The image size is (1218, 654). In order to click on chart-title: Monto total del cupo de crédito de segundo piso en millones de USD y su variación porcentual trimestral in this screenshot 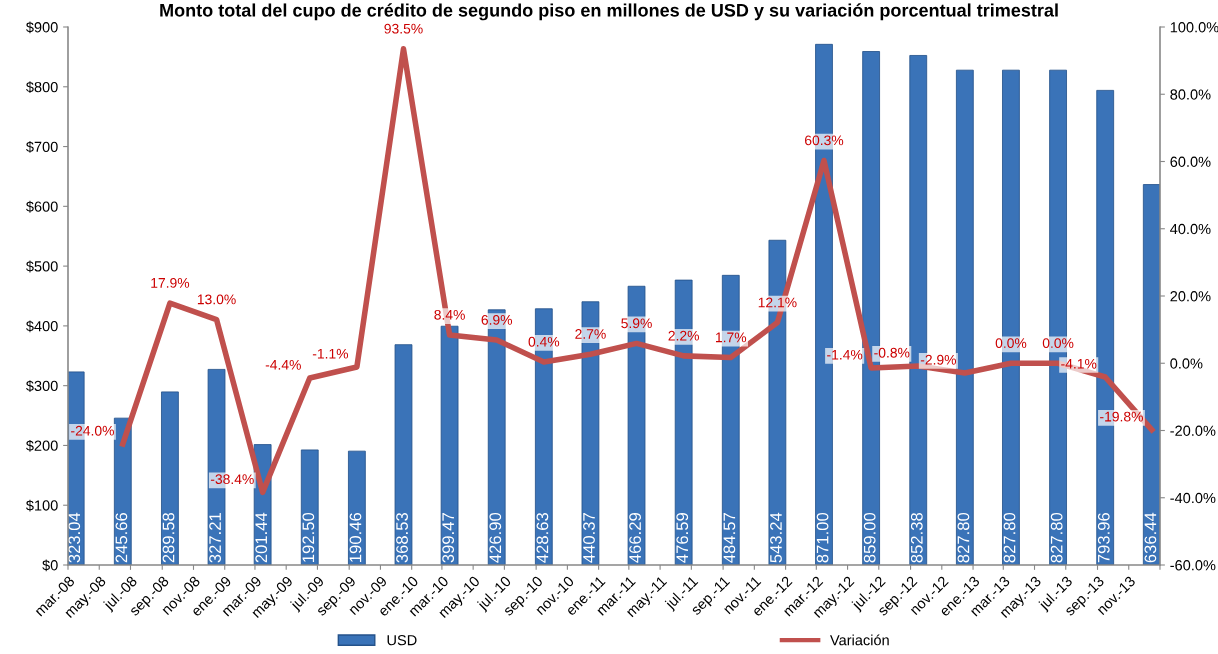, I will do `click(609, 12)`.